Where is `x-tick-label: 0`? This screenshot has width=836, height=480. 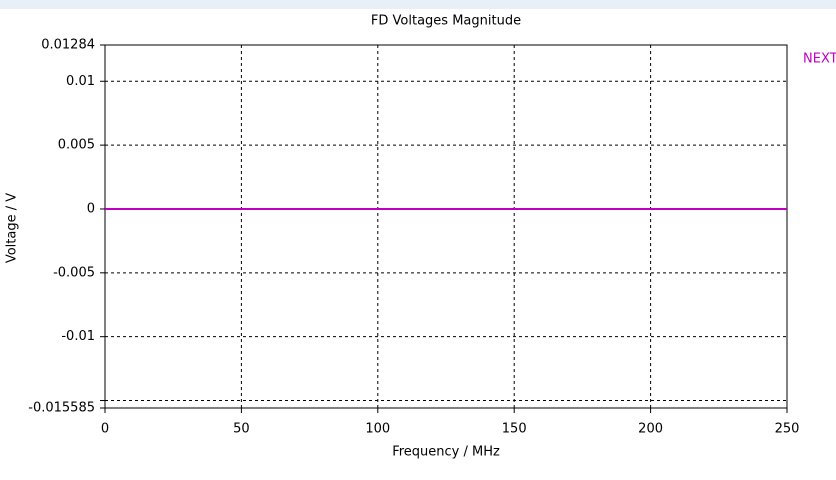
x-tick-label: 0 is located at coordinates (105, 429).